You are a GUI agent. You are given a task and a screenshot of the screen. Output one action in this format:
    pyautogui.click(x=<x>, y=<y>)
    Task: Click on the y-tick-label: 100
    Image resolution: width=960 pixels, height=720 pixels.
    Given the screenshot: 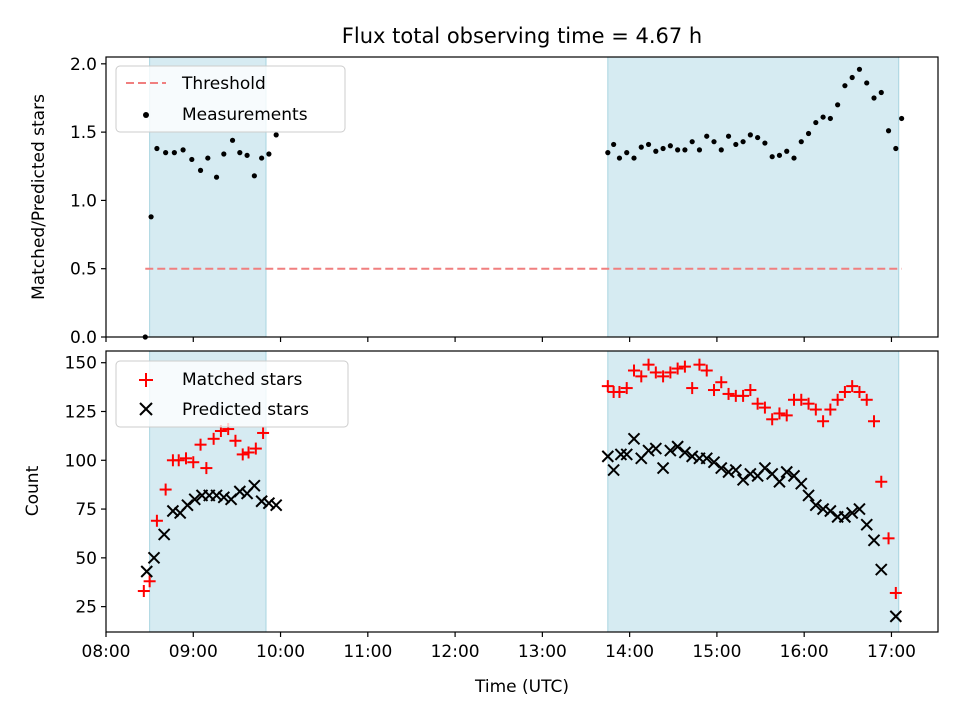 What is the action you would take?
    pyautogui.click(x=81, y=461)
    